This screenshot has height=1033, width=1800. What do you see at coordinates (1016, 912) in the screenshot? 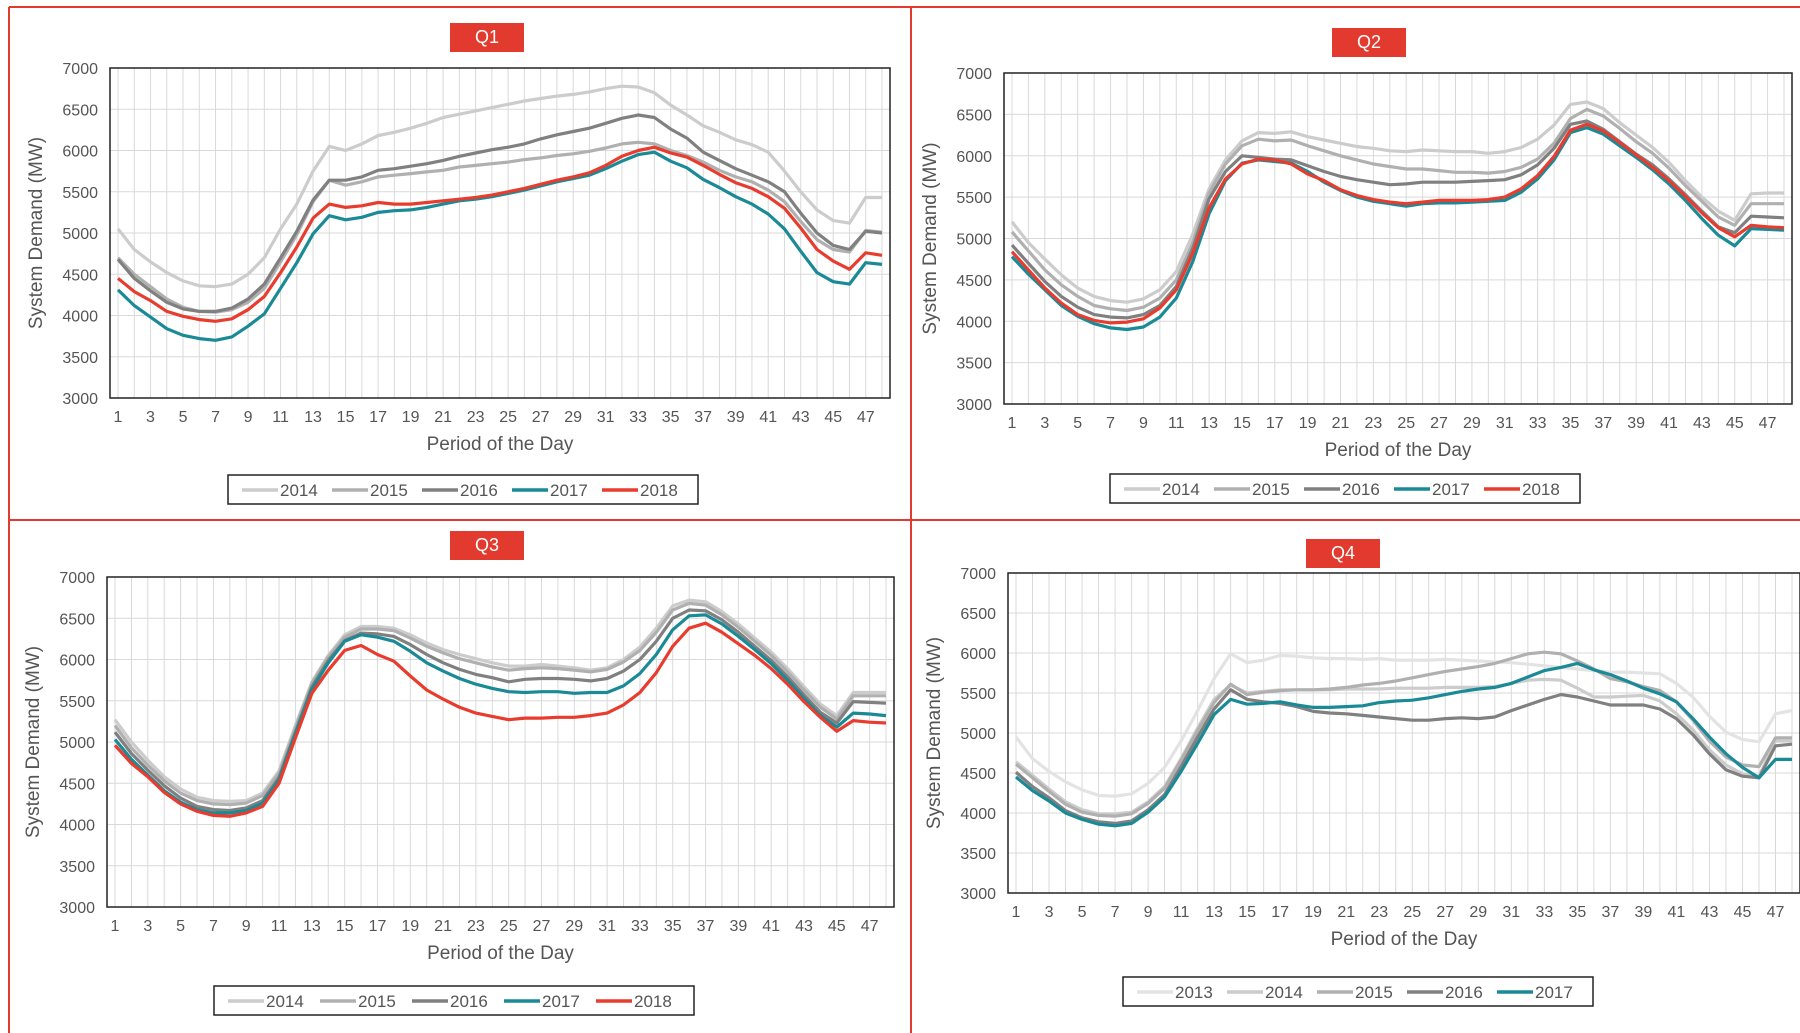
I see `x-tick-label: 1` at bounding box center [1016, 912].